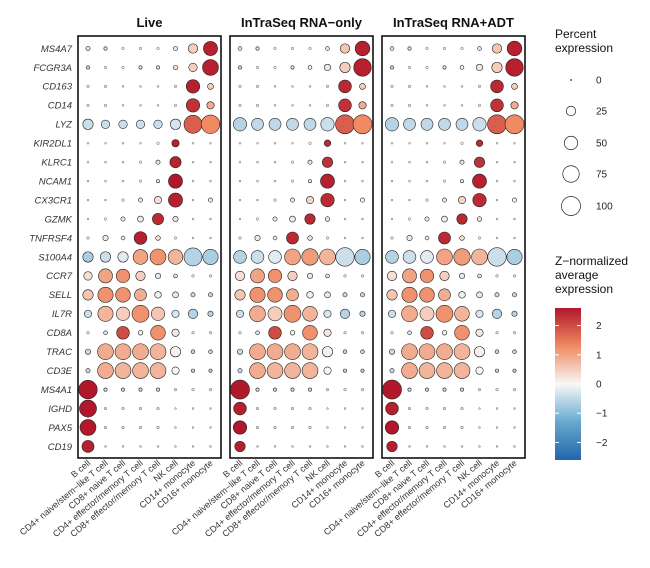 The height and width of the screenshot is (568, 650). What do you see at coordinates (602, 112) in the screenshot?
I see `size-legend-label: 25` at bounding box center [602, 112].